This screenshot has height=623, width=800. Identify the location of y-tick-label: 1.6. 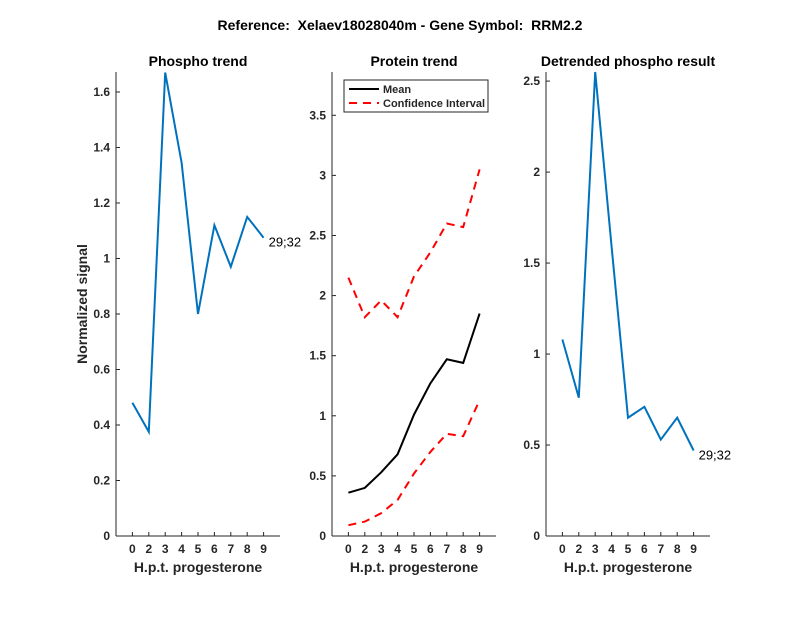
(101, 92).